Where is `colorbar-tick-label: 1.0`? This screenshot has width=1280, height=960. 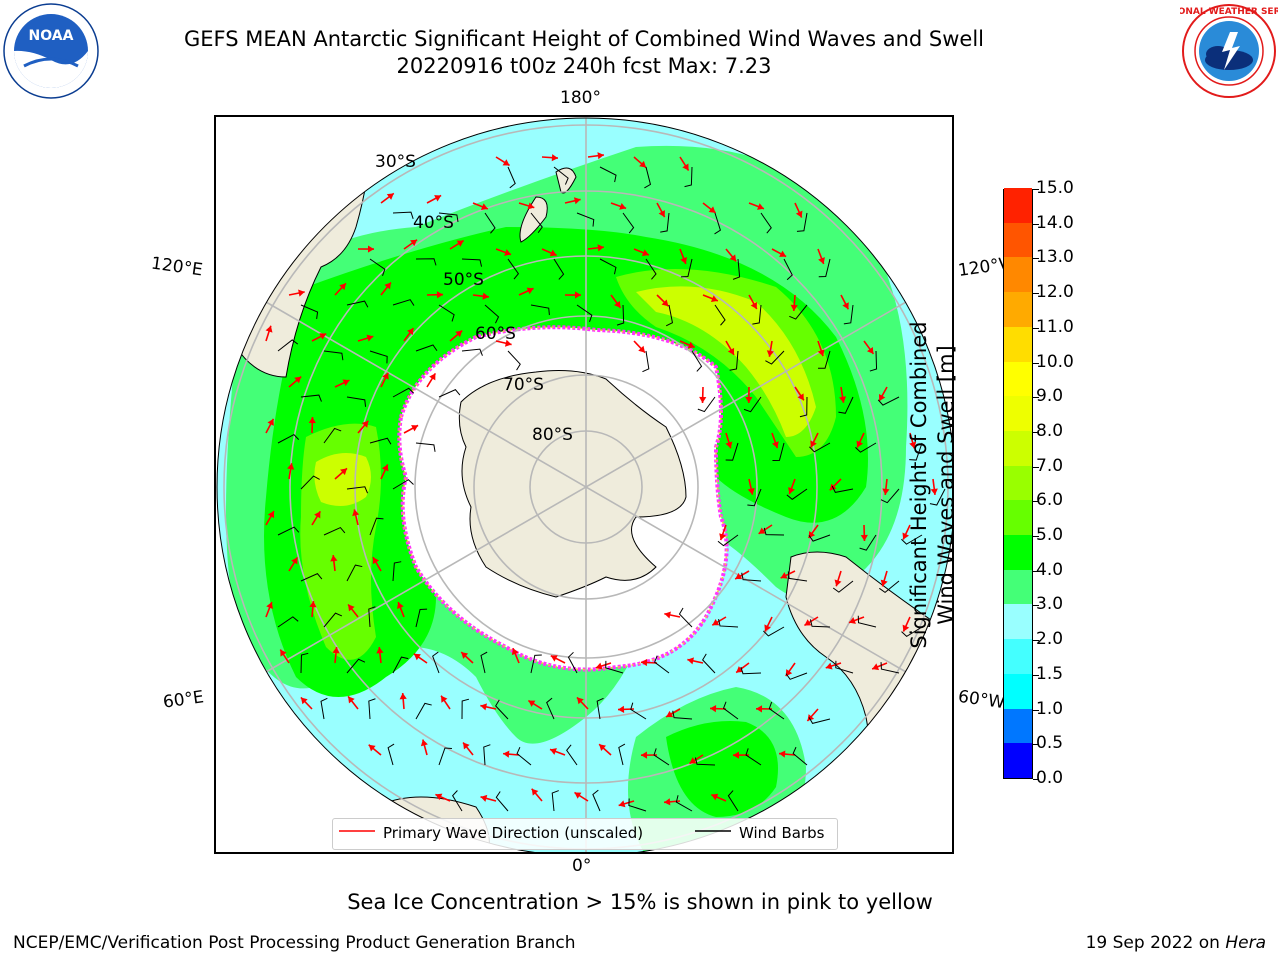 colorbar-tick-label: 1.0 is located at coordinates (1050, 708).